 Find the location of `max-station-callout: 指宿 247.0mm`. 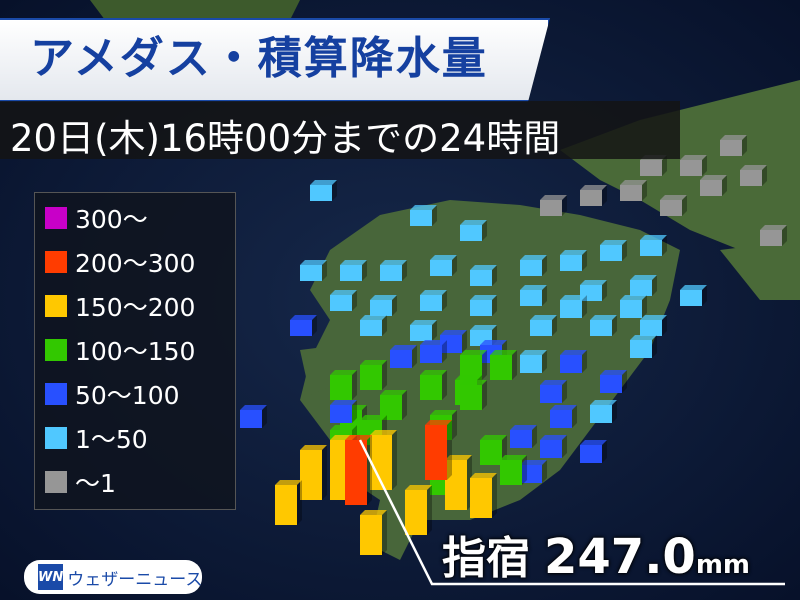

max-station-callout: 指宿 247.0mm is located at coordinates (596, 554).